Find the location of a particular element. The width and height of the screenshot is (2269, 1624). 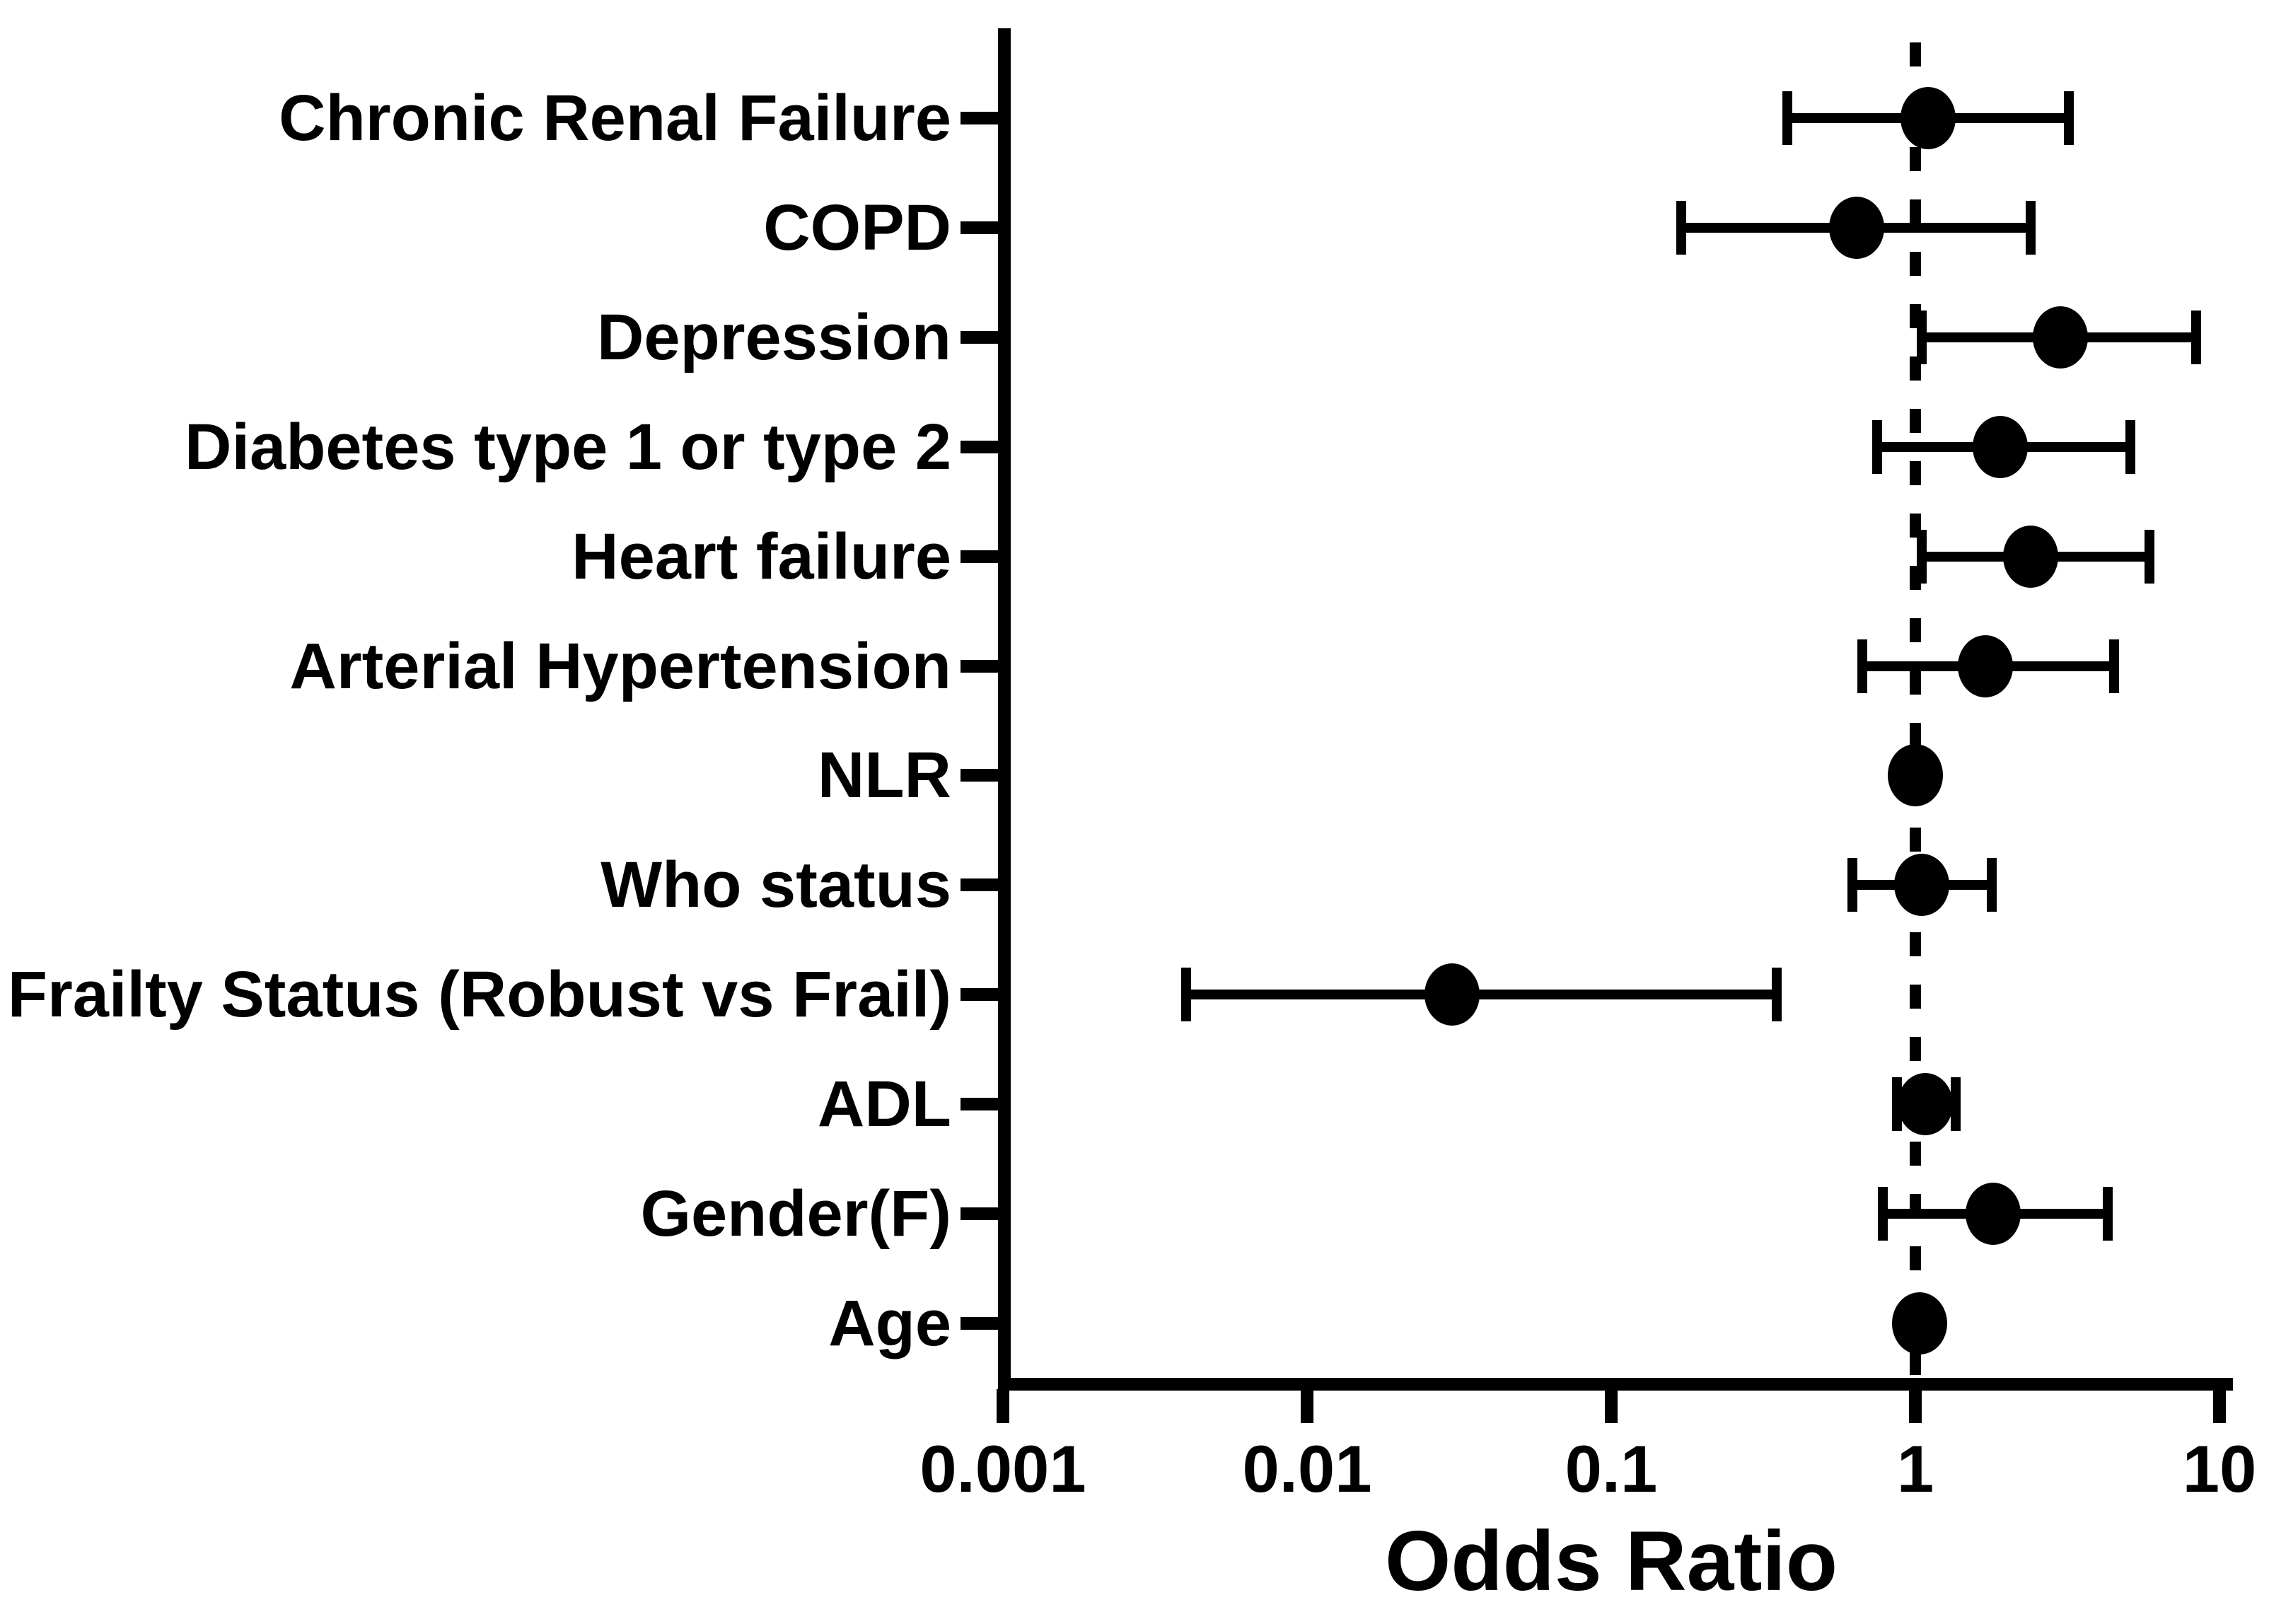

x-axis-tick-label: 10 is located at coordinates (2219, 1469).